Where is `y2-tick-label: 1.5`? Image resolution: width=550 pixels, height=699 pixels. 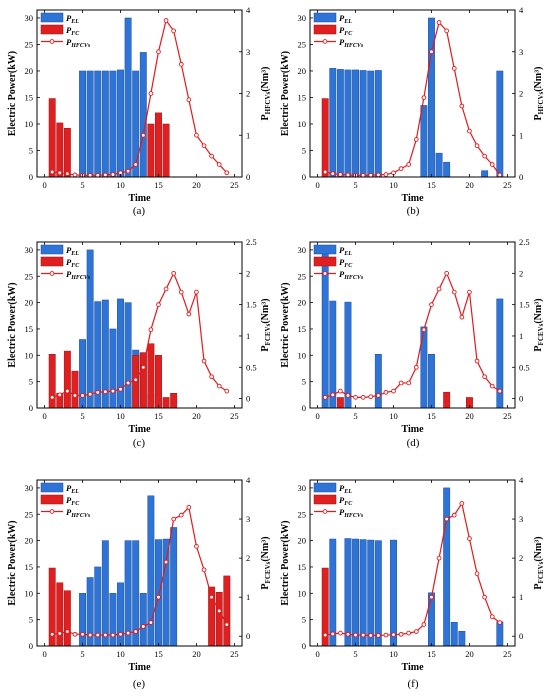 y2-tick-label: 1.5 is located at coordinates (251, 305).